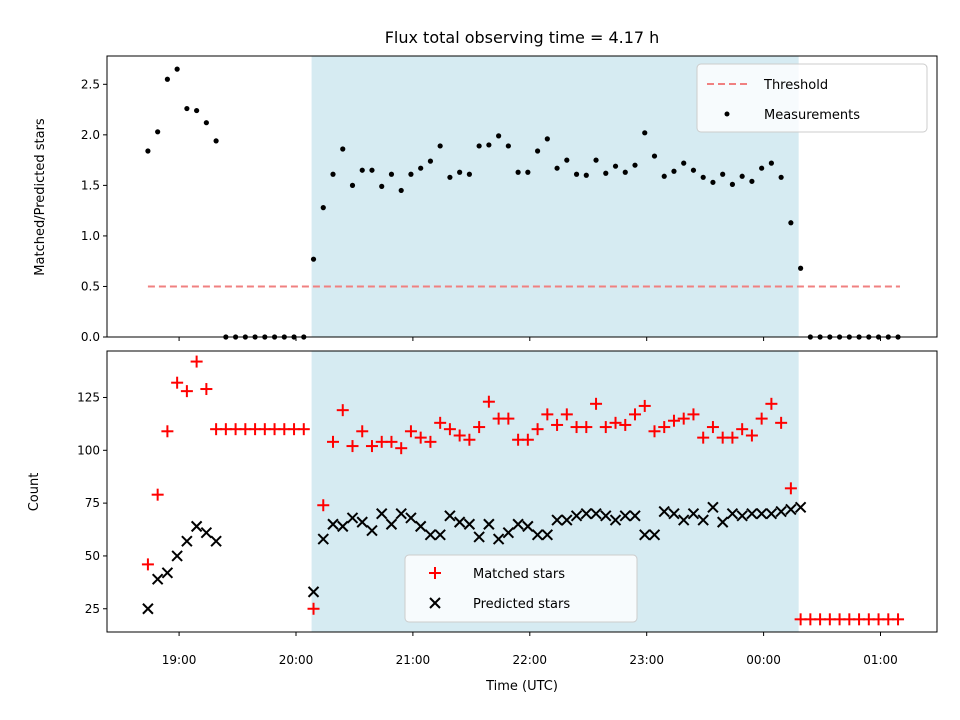 This screenshot has height=720, width=960. Describe the element at coordinates (92, 503) in the screenshot. I see `y-tick-label: 75` at that location.